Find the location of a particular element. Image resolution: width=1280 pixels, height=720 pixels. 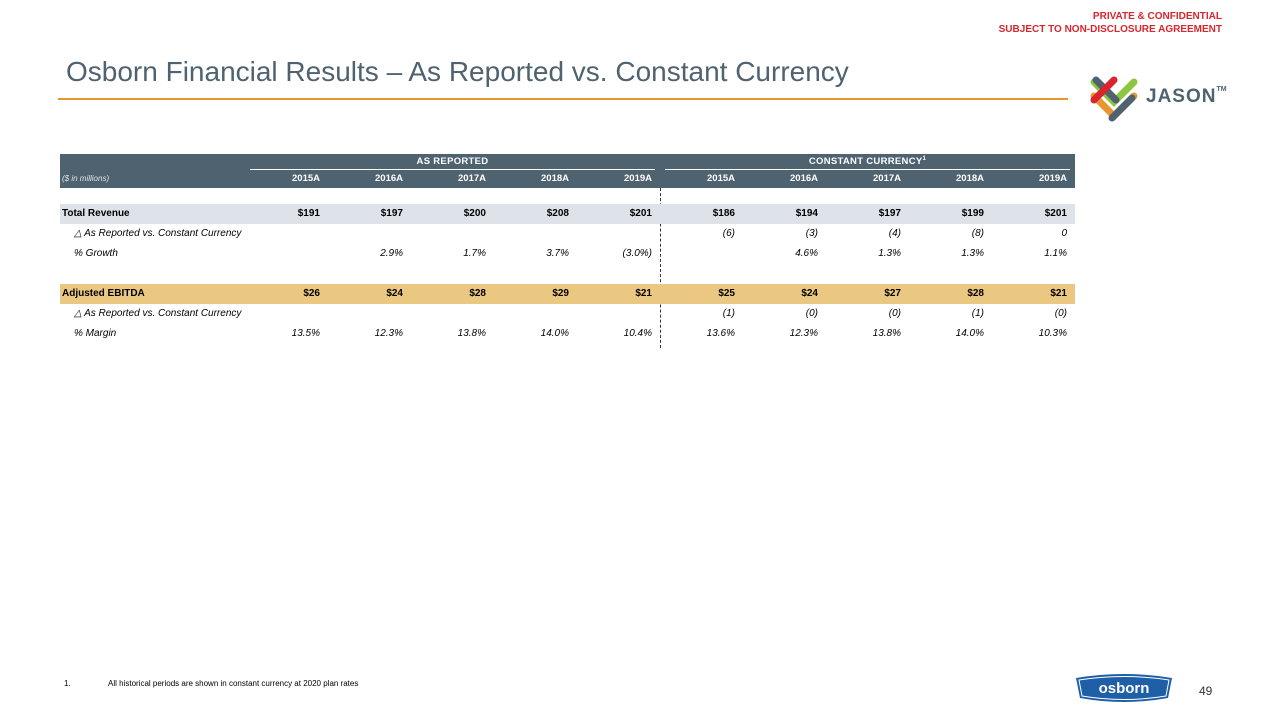

table-cell: 13.6% is located at coordinates (720, 333).